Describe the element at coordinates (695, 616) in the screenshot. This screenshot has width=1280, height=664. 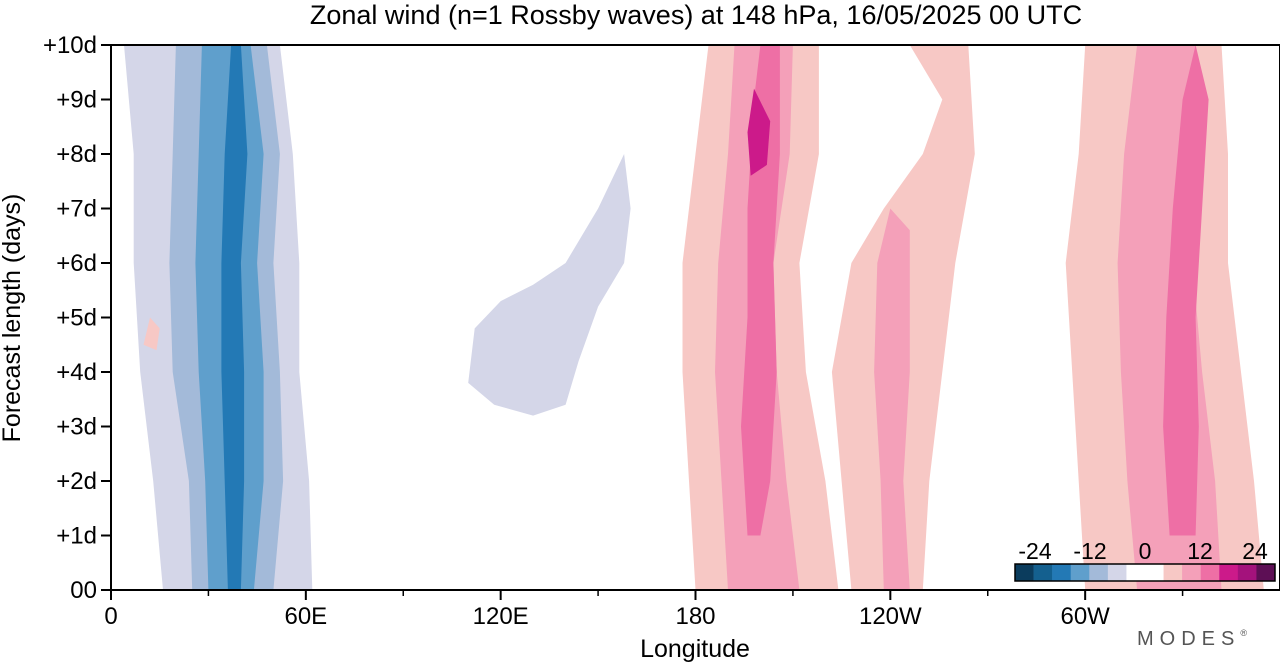
I see `x-tick-label: 180` at that location.